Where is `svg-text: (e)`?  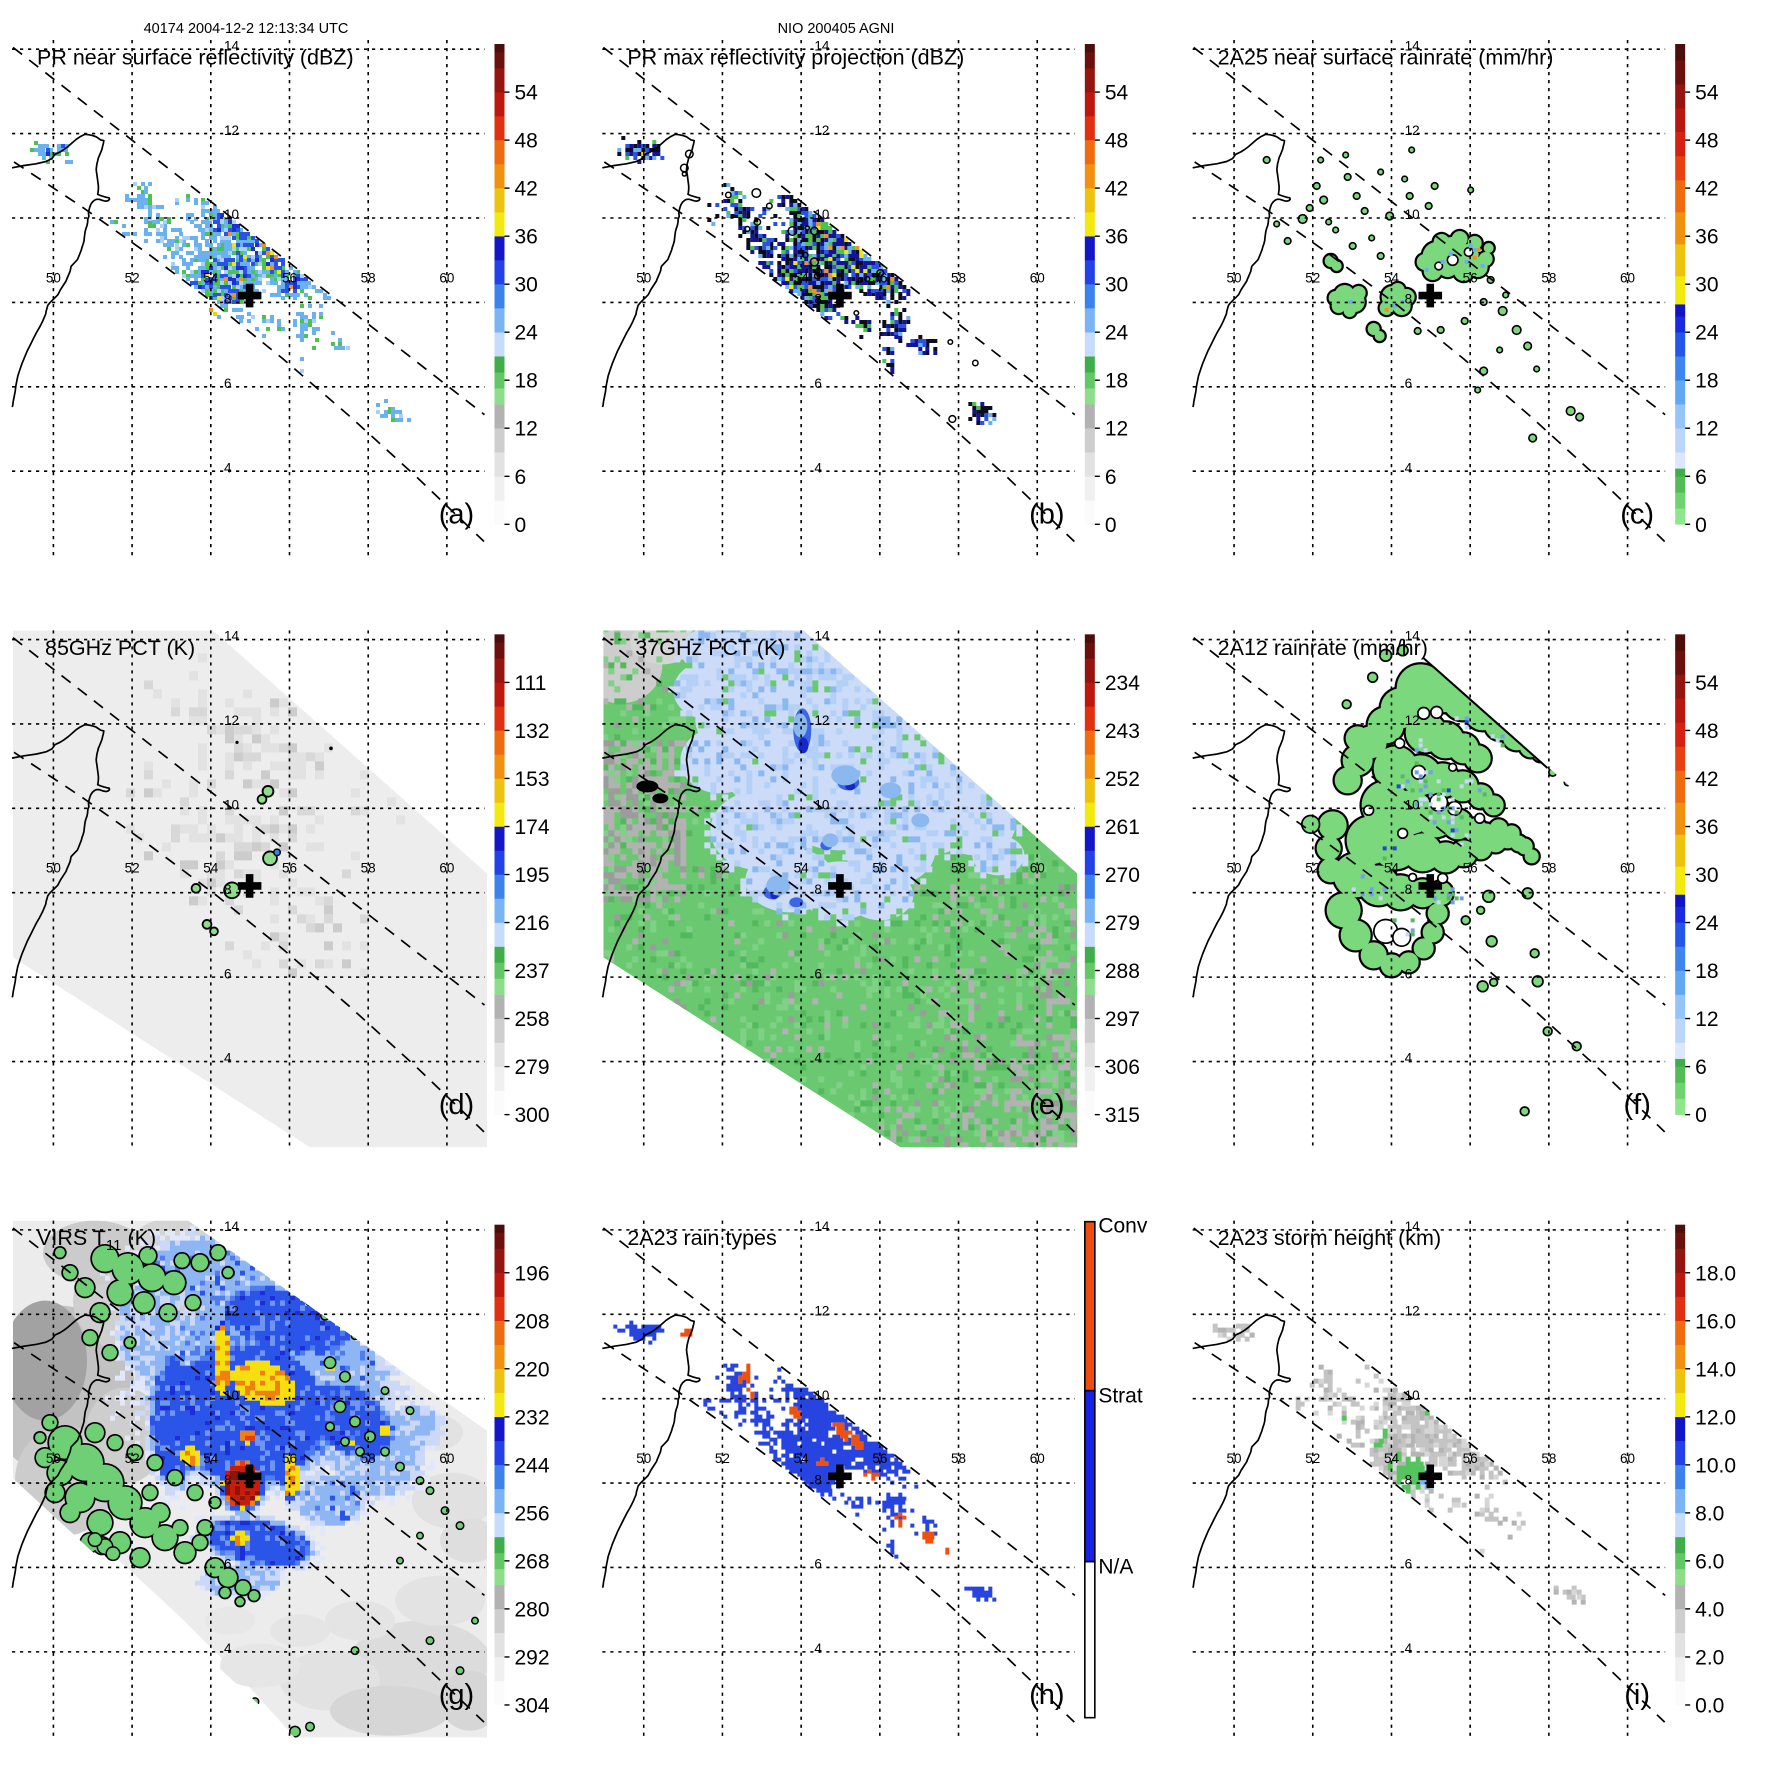 svg-text: (e) is located at coordinates (1046, 1105).